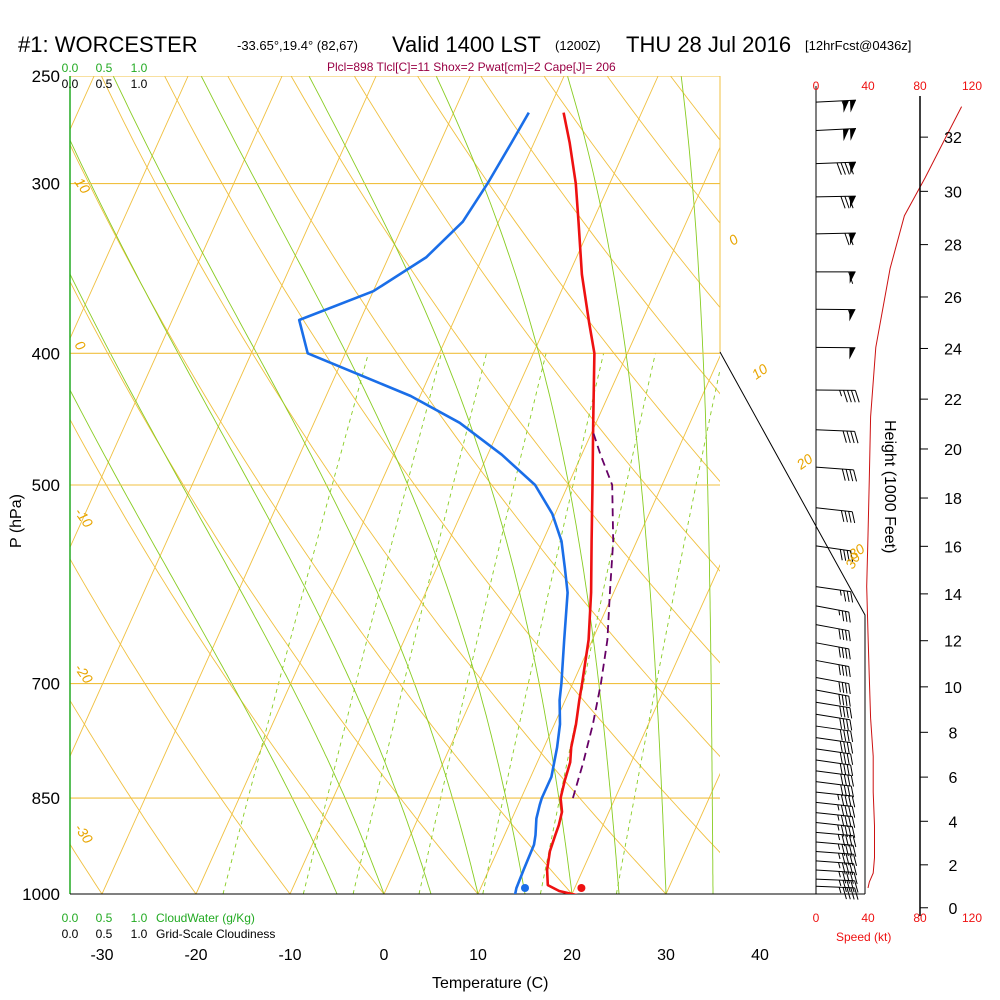 The image size is (1000, 1000). What do you see at coordinates (70, 68) in the screenshot?
I see `cloudwater-tick-top: 0.0` at bounding box center [70, 68].